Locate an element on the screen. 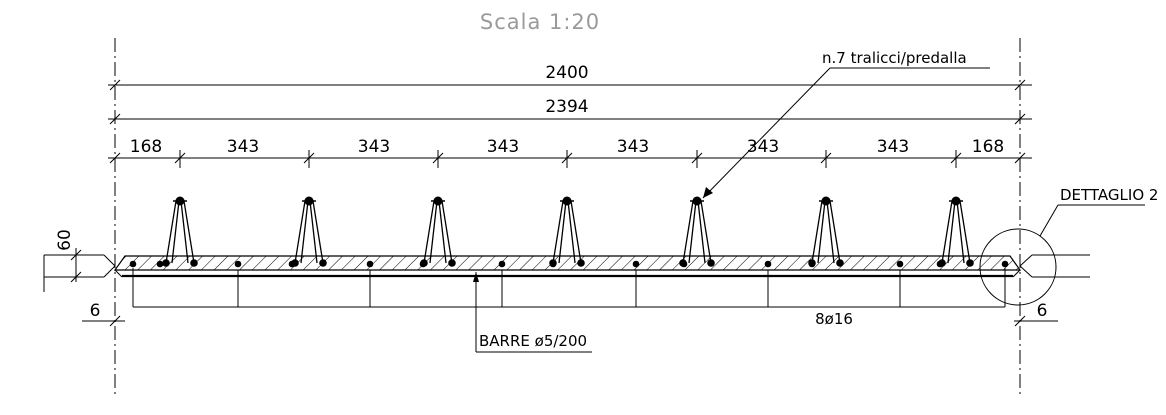 The image size is (1166, 415). slab-hatch is located at coordinates (567, 263).